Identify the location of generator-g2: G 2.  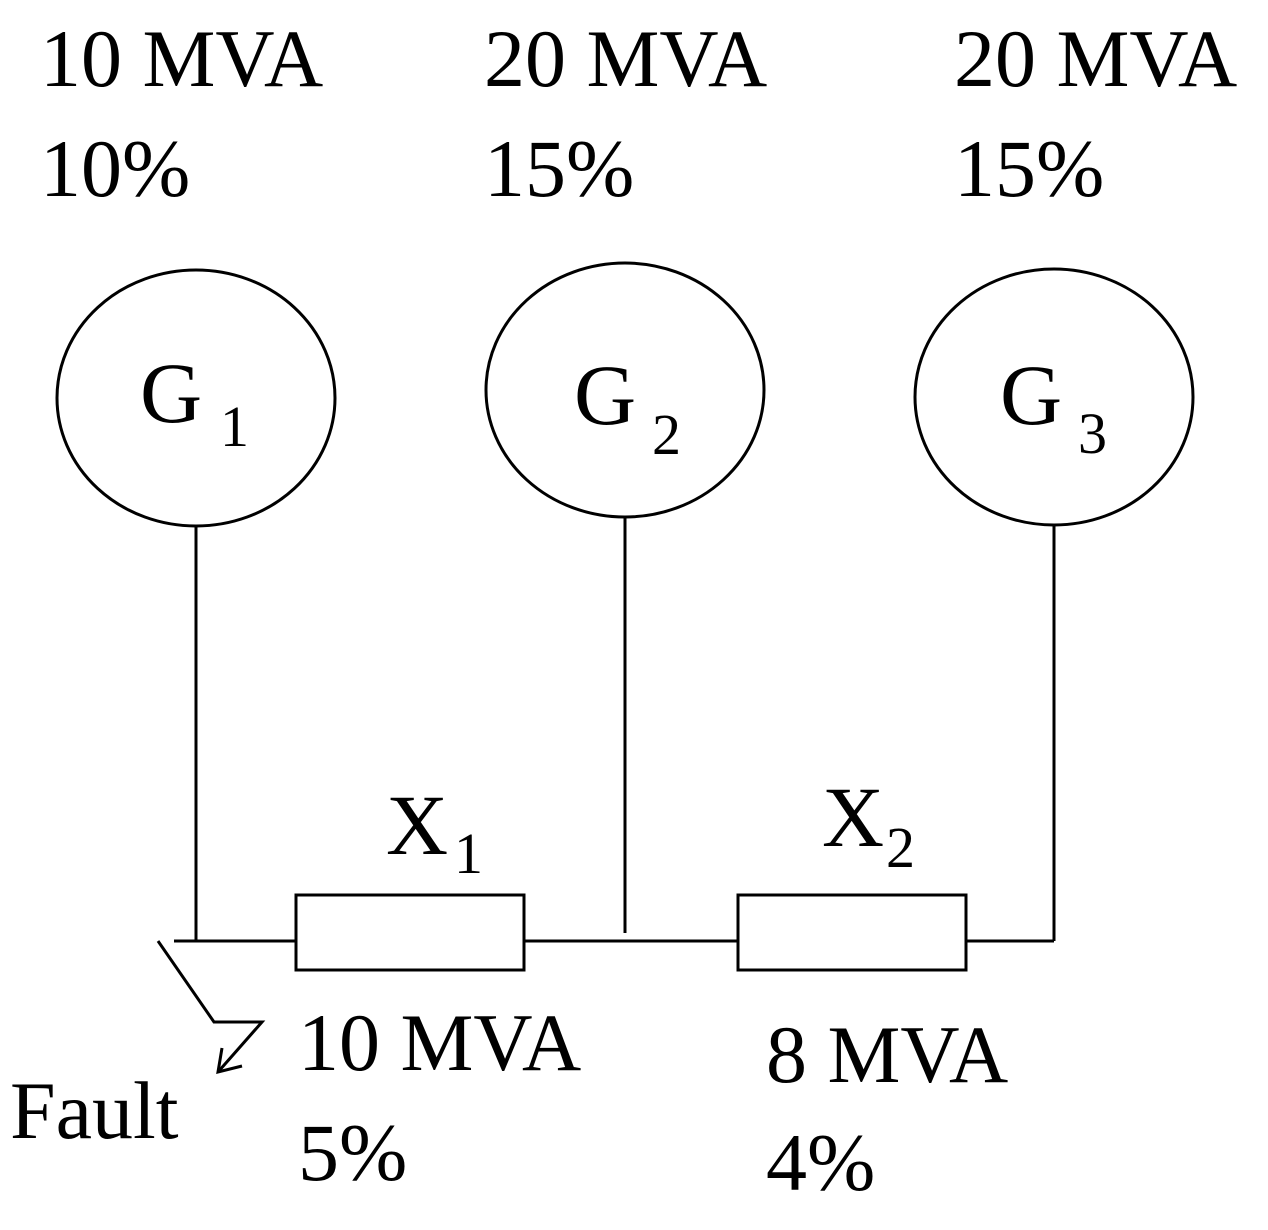
(625, 390).